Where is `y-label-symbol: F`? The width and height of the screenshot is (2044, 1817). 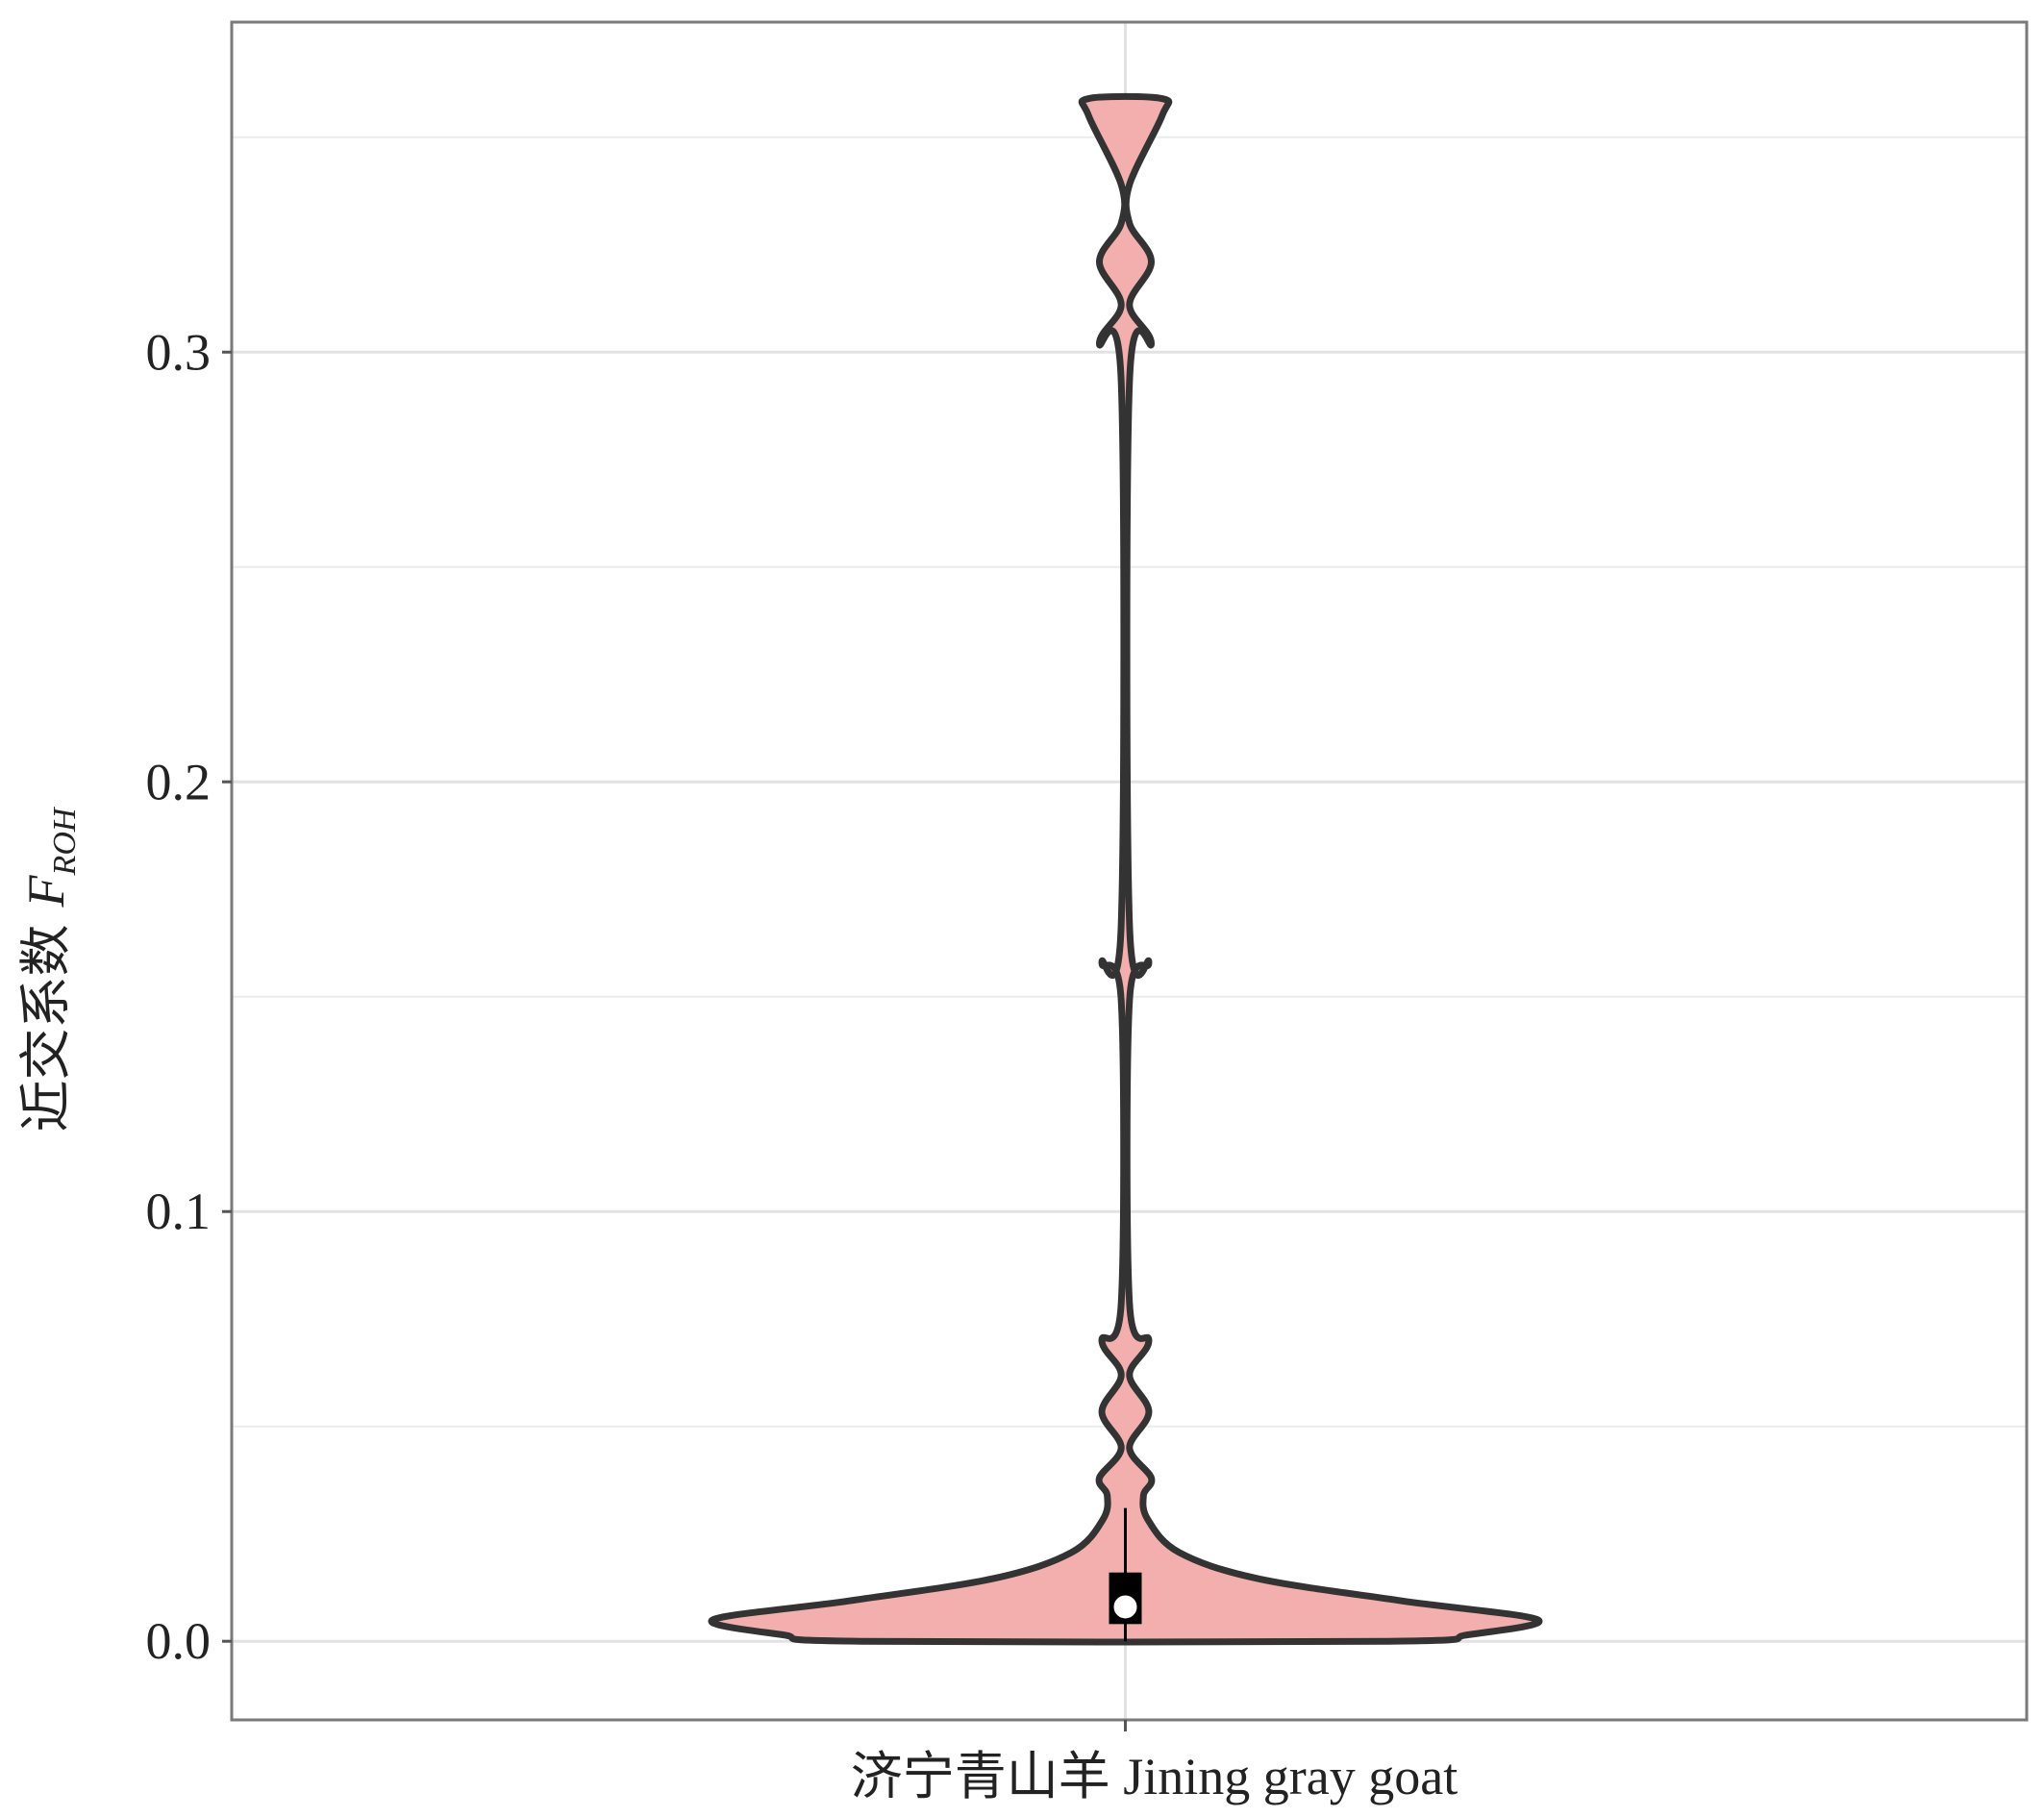
y-label-symbol: F is located at coordinates (46, 891).